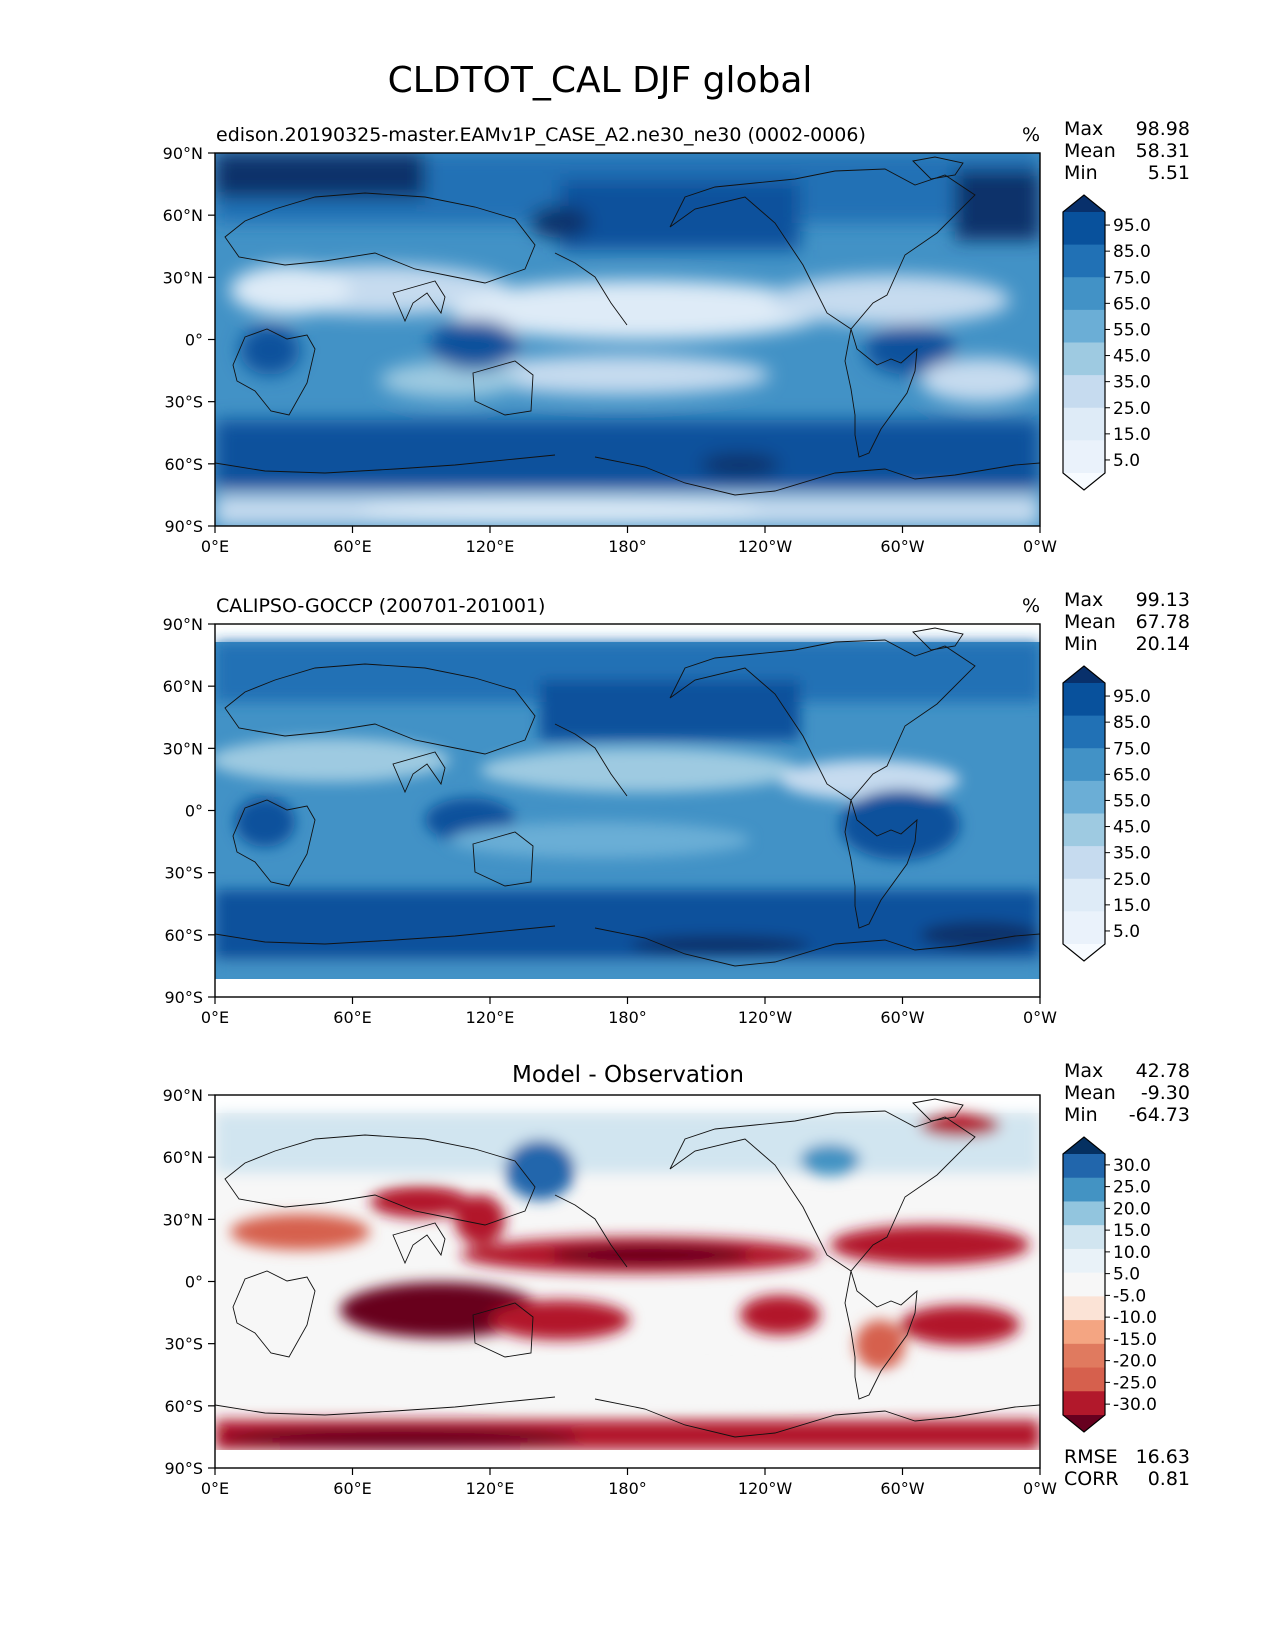 The height and width of the screenshot is (1650, 1275). I want to click on colorbar-label: -20.0, so click(1135, 1362).